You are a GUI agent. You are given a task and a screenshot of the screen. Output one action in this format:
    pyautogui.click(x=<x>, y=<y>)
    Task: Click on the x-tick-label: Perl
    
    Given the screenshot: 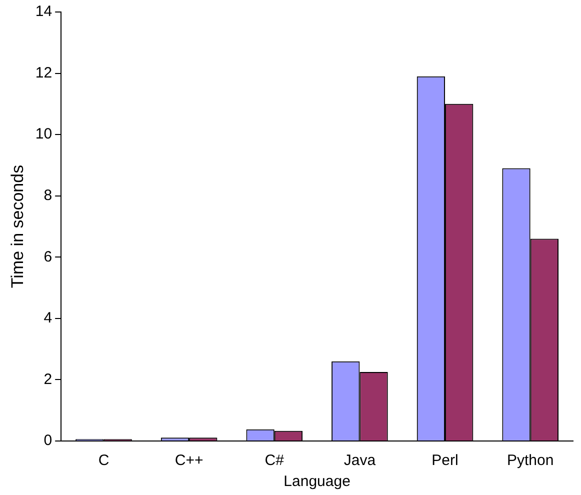 What is the action you would take?
    pyautogui.click(x=445, y=461)
    